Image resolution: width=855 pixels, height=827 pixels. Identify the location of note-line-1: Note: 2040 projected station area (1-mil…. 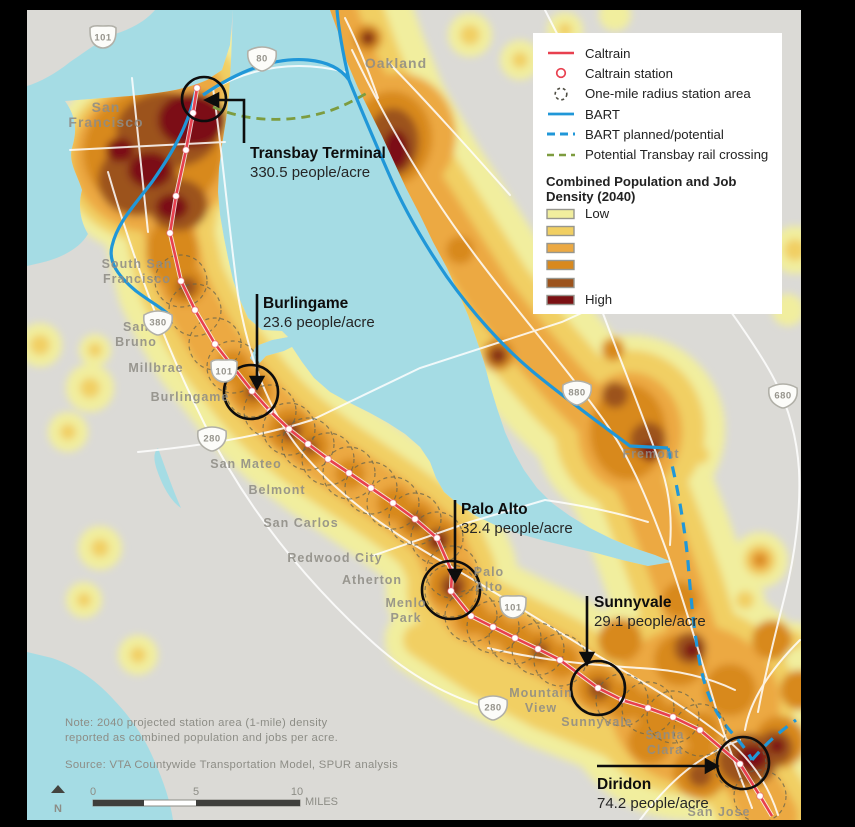
(196, 723).